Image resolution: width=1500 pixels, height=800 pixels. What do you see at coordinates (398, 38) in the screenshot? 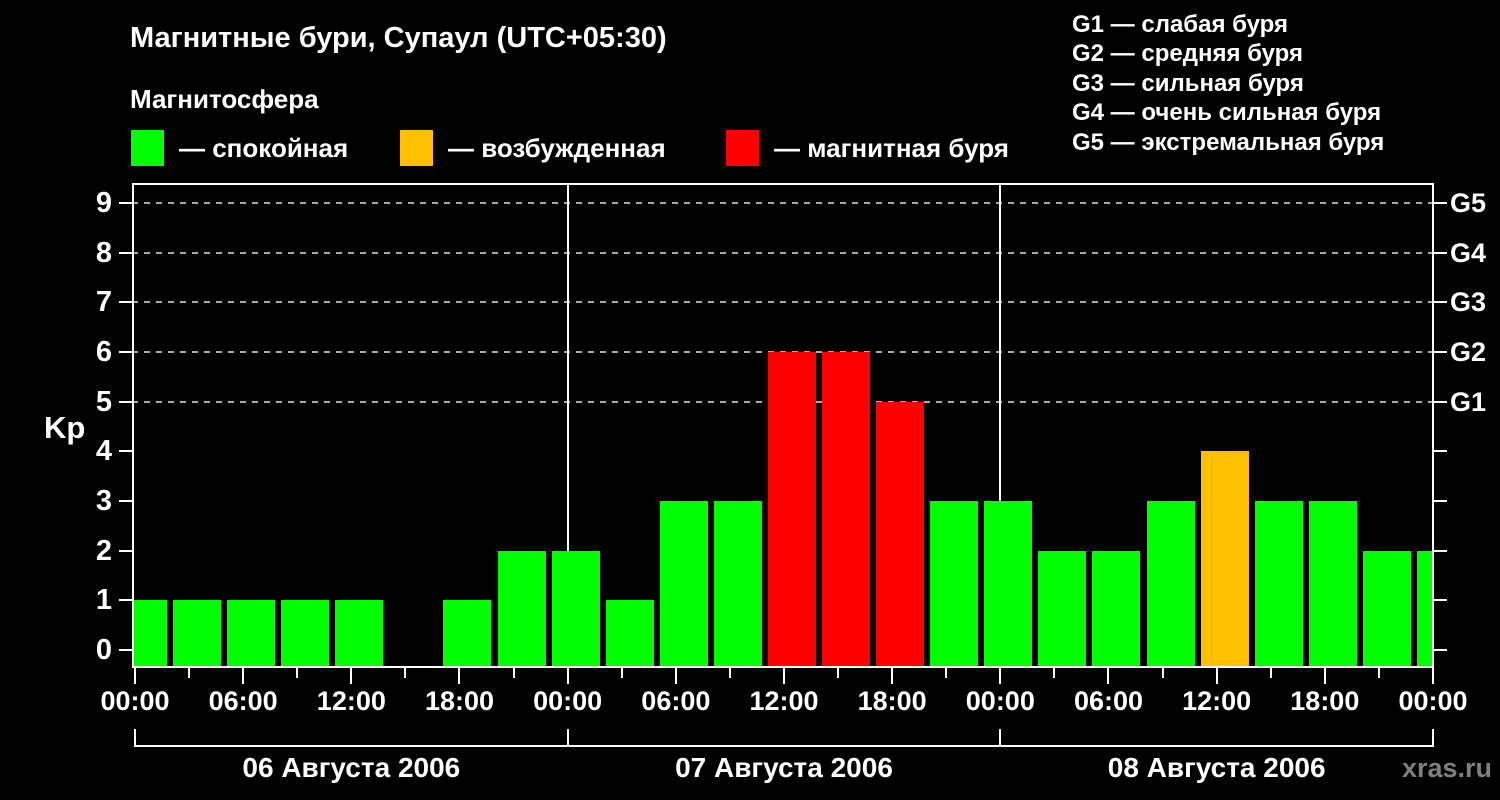
I see `chart-title: Магнитные бури, Супаул (UTC+05:30)` at bounding box center [398, 38].